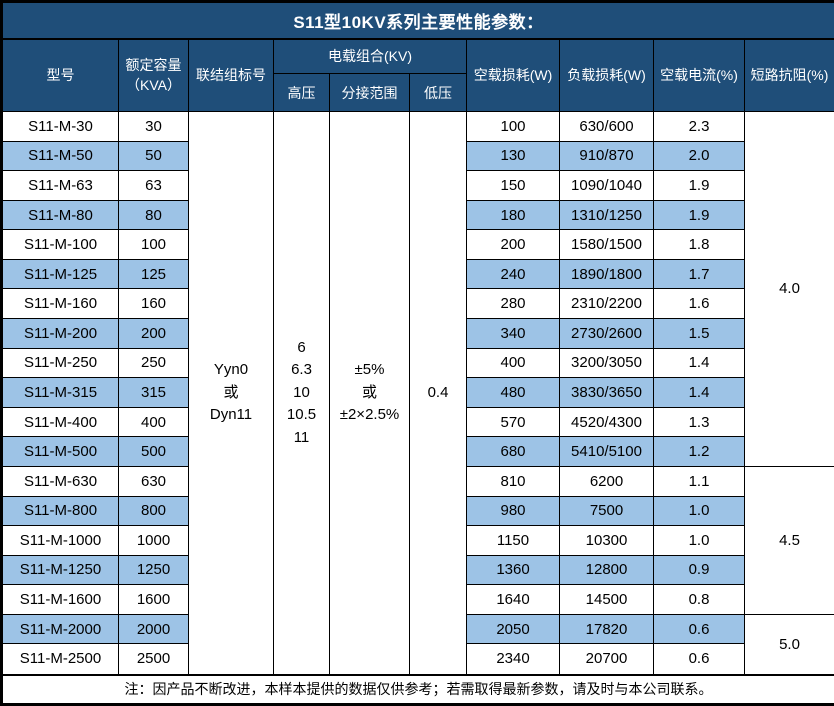 The height and width of the screenshot is (706, 834). Describe the element at coordinates (60, 244) in the screenshot. I see `model-cell: S11-M-100` at that location.